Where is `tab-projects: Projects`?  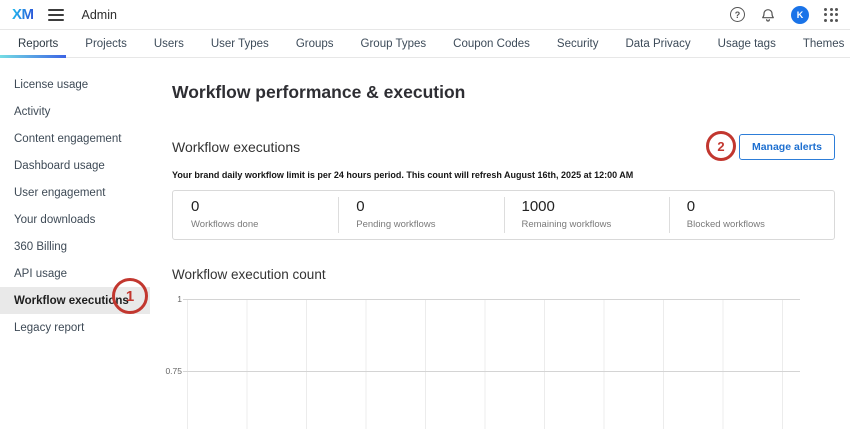
tab-projects: Projects is located at coordinates (106, 43).